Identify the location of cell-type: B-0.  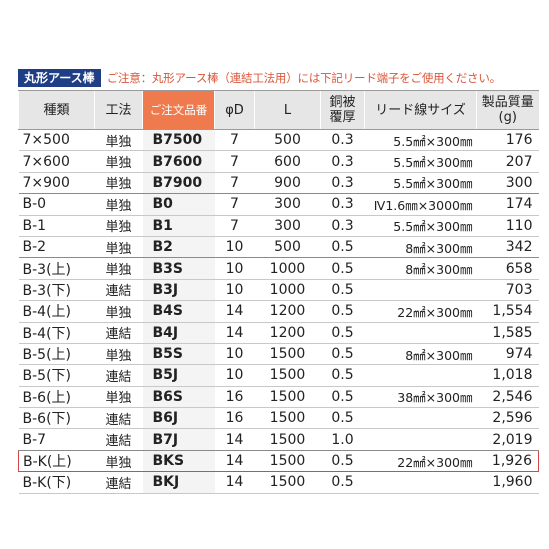
(56, 204).